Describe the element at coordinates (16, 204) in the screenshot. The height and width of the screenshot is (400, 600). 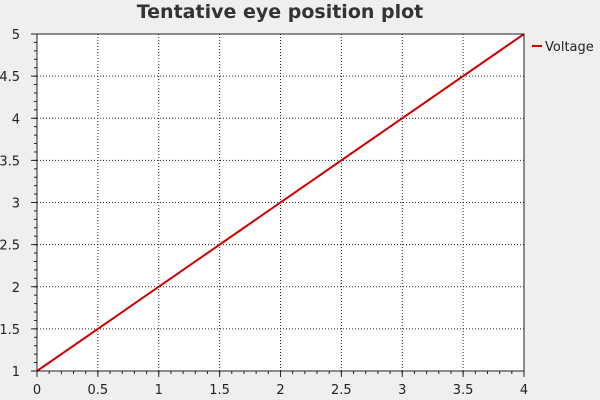
I see `y-tick-label: 3` at that location.